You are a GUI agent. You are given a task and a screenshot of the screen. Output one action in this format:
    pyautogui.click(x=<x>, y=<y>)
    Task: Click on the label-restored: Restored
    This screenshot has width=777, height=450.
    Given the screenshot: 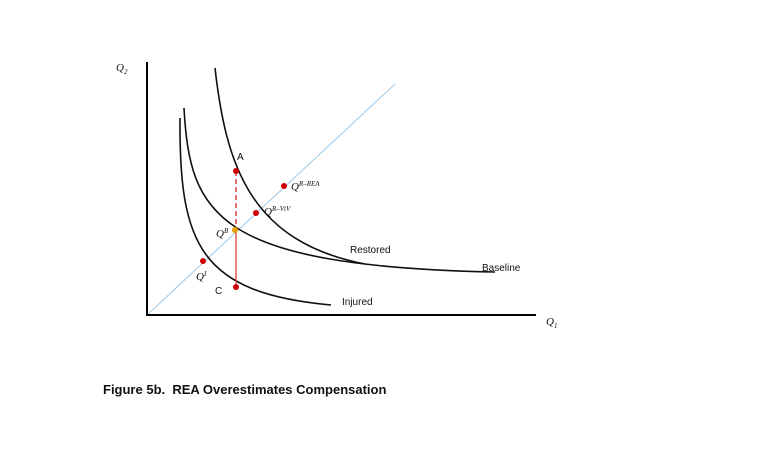 What is the action you would take?
    pyautogui.click(x=370, y=250)
    